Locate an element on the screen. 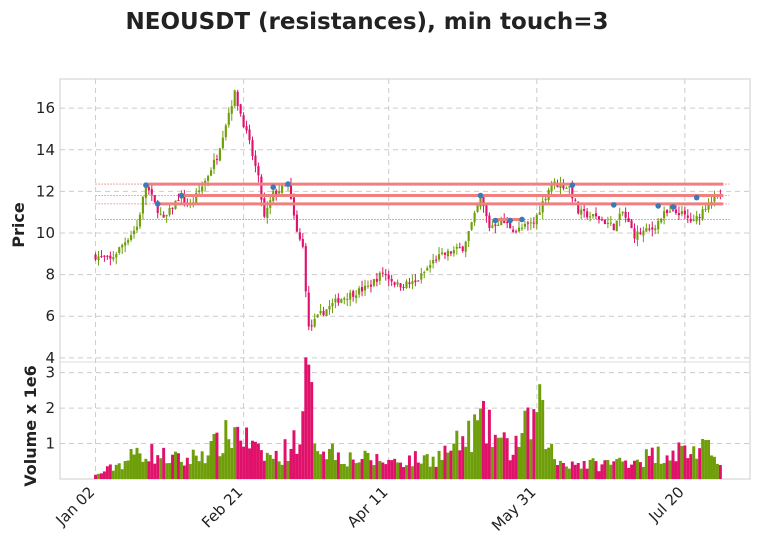  x-tick-label: May 31 is located at coordinates (514, 509).